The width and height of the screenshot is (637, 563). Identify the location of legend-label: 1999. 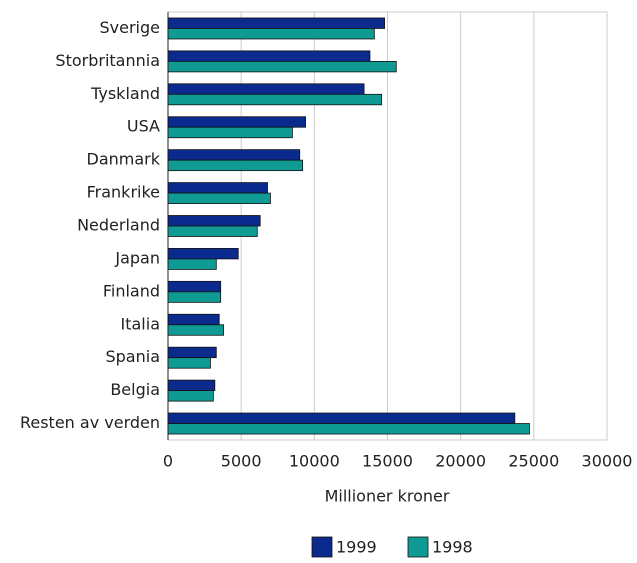
(356, 547).